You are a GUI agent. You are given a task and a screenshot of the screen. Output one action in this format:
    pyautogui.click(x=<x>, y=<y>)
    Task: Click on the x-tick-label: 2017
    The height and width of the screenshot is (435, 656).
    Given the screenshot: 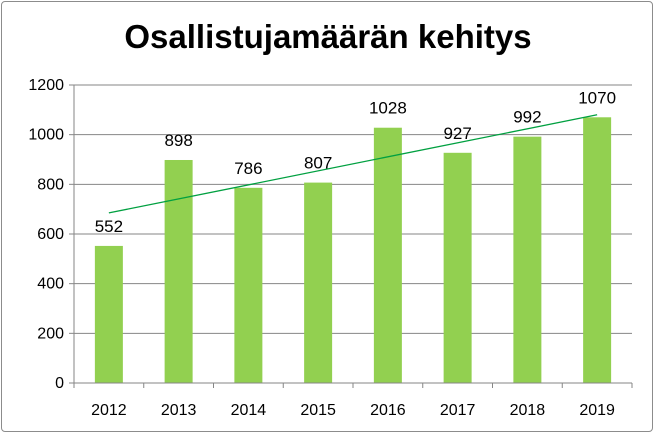 What is the action you would take?
    pyautogui.click(x=458, y=410)
    